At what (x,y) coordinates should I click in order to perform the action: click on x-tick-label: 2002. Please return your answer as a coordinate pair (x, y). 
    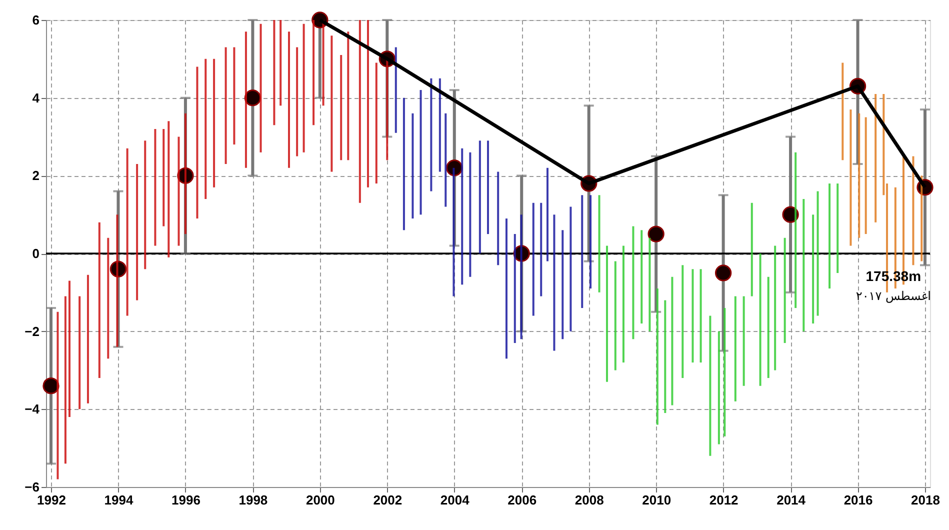
    Looking at the image, I should click on (387, 500).